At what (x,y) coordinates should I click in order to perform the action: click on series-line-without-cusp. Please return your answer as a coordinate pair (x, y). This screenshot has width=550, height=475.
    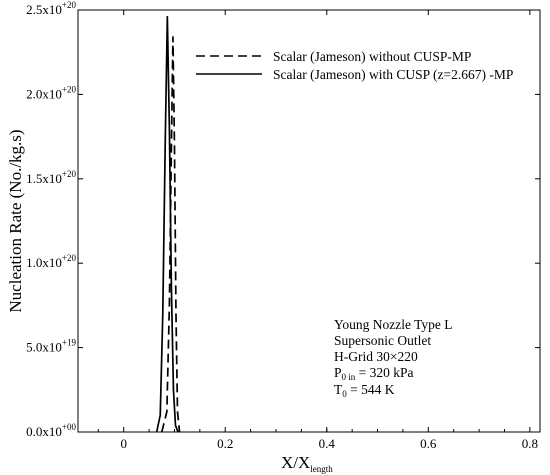
    Looking at the image, I should click on (170, 234).